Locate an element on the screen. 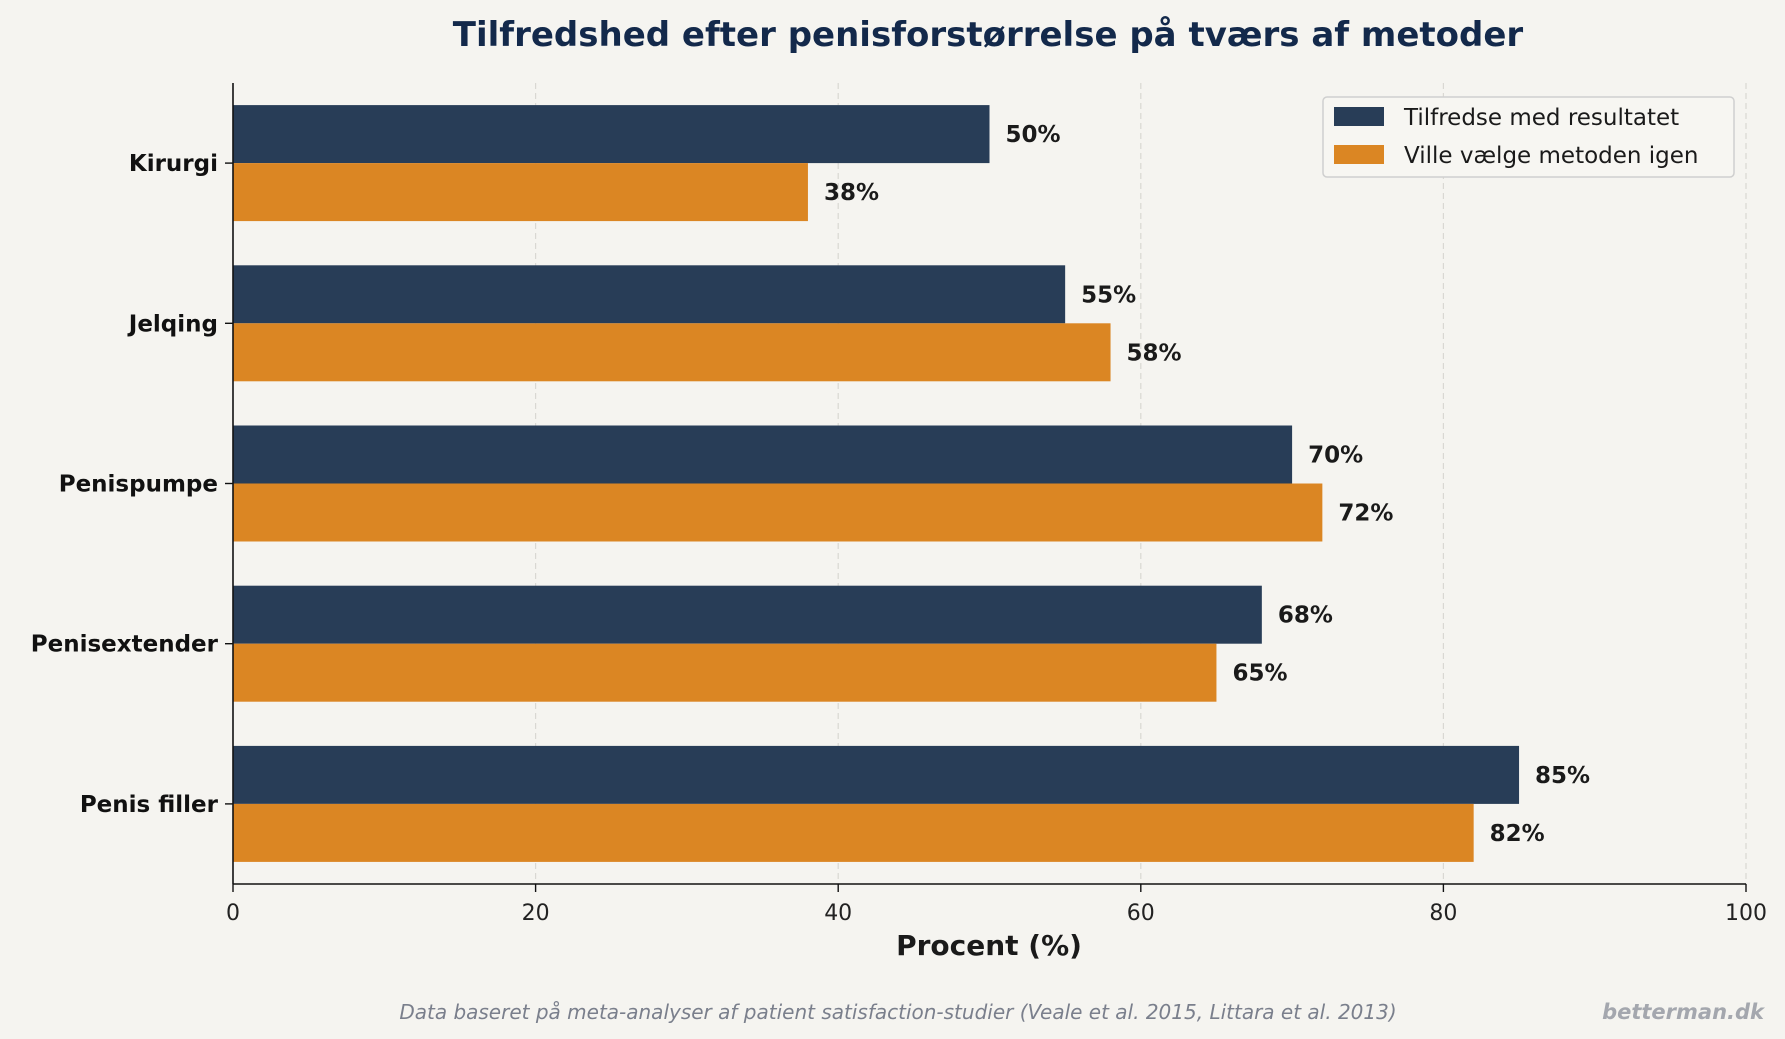 The image size is (1785, 1039). value-label: 38% is located at coordinates (851, 193).